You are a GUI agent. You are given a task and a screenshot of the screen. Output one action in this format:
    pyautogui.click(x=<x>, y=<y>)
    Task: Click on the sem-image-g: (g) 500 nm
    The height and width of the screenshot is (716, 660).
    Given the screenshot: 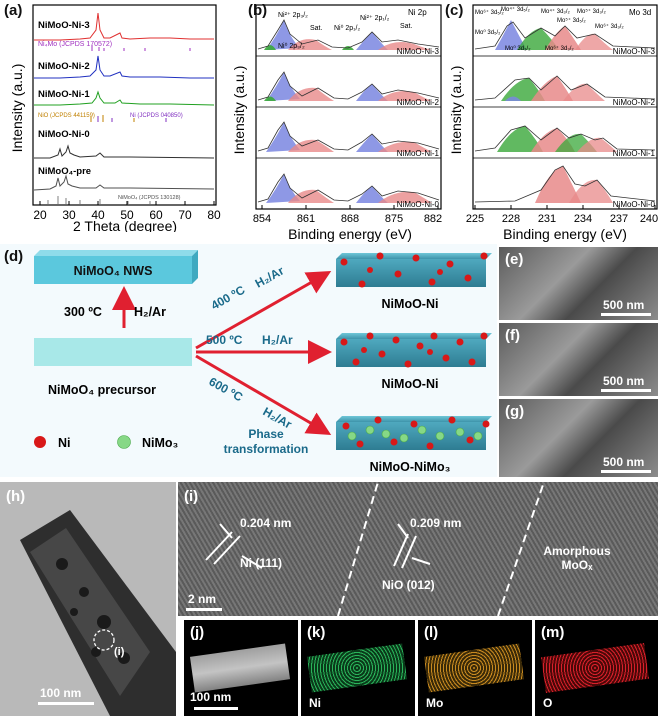 What is the action you would take?
    pyautogui.click(x=578, y=438)
    